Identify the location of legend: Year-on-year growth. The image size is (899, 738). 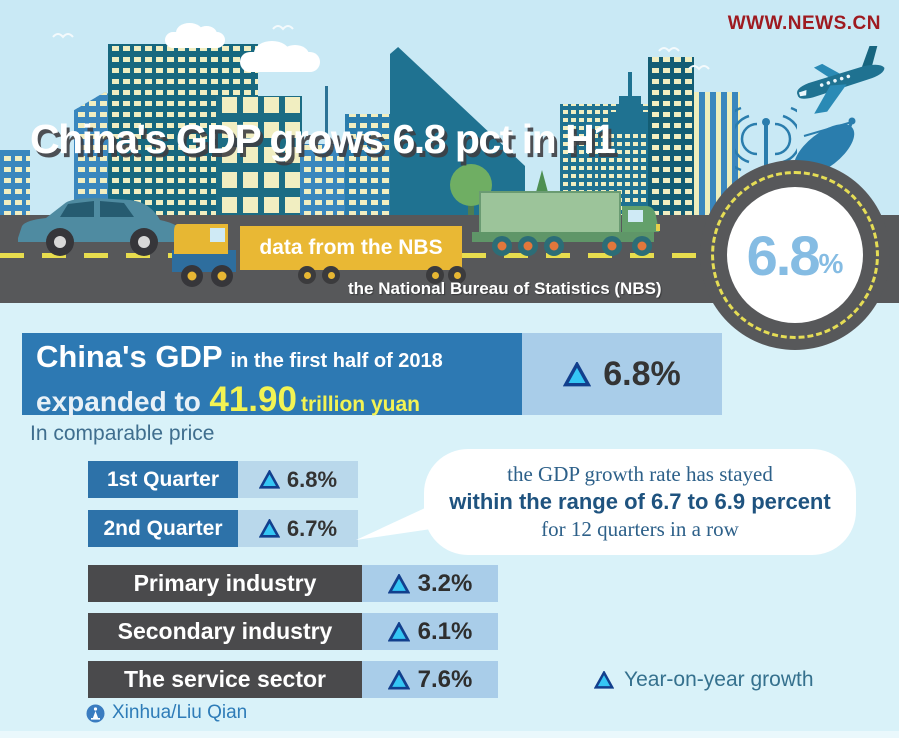
(704, 680).